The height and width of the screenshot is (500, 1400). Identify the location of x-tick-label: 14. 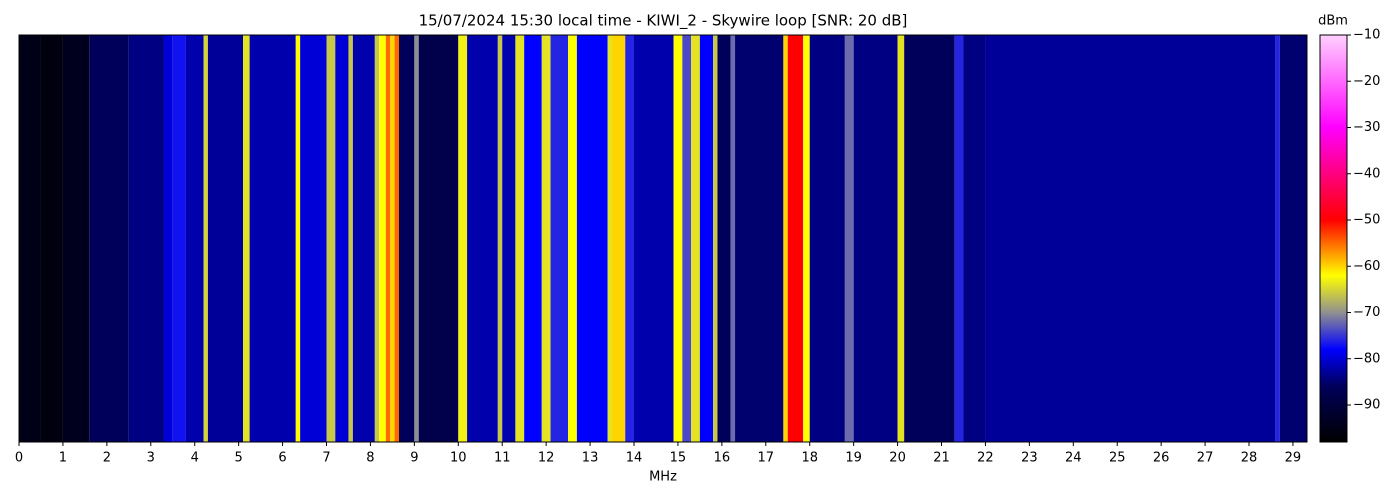
(634, 458).